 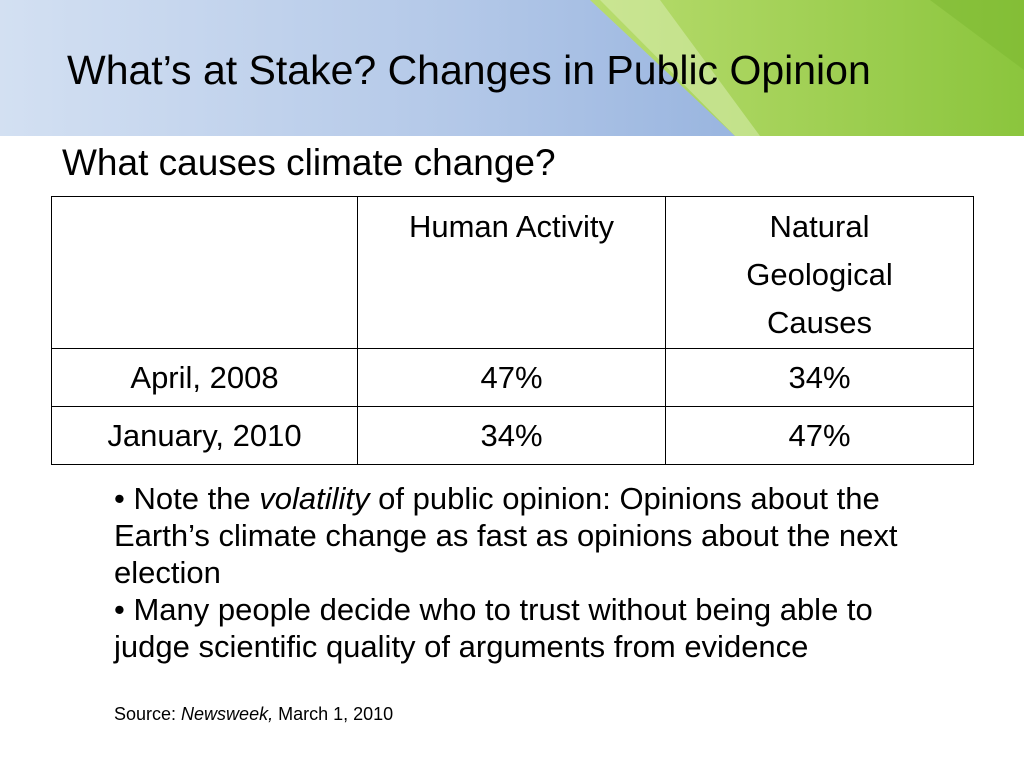 What do you see at coordinates (314, 498) in the screenshot?
I see `note-volatility-emphasis: volatility` at bounding box center [314, 498].